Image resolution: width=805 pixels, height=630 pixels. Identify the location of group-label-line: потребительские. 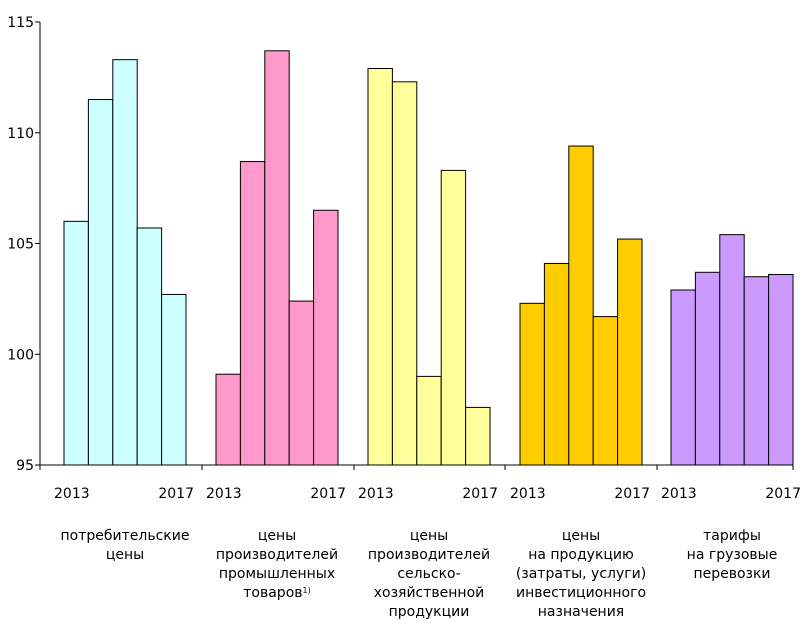
(125, 536).